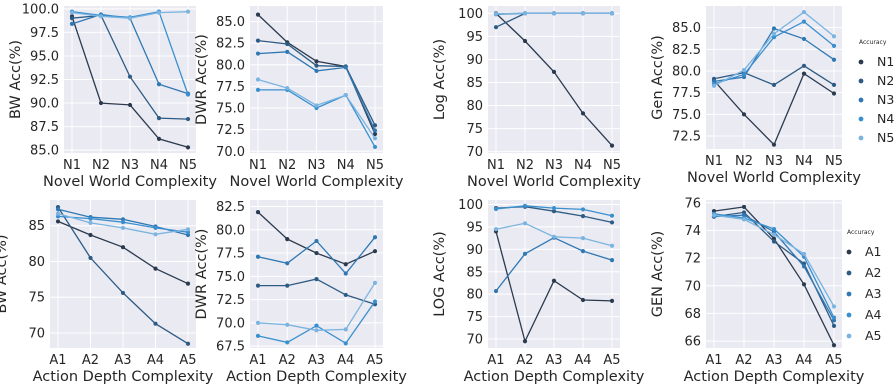  What do you see at coordinates (440, 274) in the screenshot?
I see `y-axis-label: LOG Acc(%)` at bounding box center [440, 274].